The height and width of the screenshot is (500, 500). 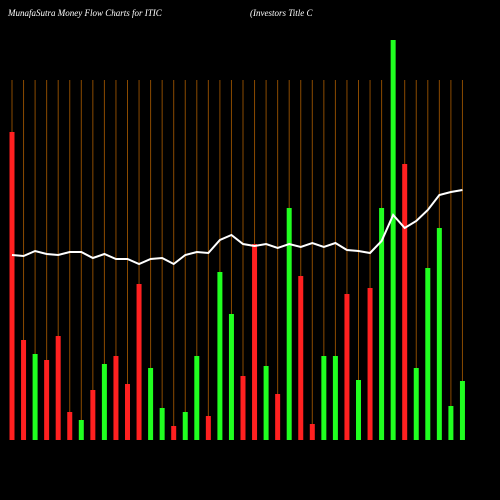 I want to click on chart-subtitle: (Investors Title C, so click(x=281, y=13).